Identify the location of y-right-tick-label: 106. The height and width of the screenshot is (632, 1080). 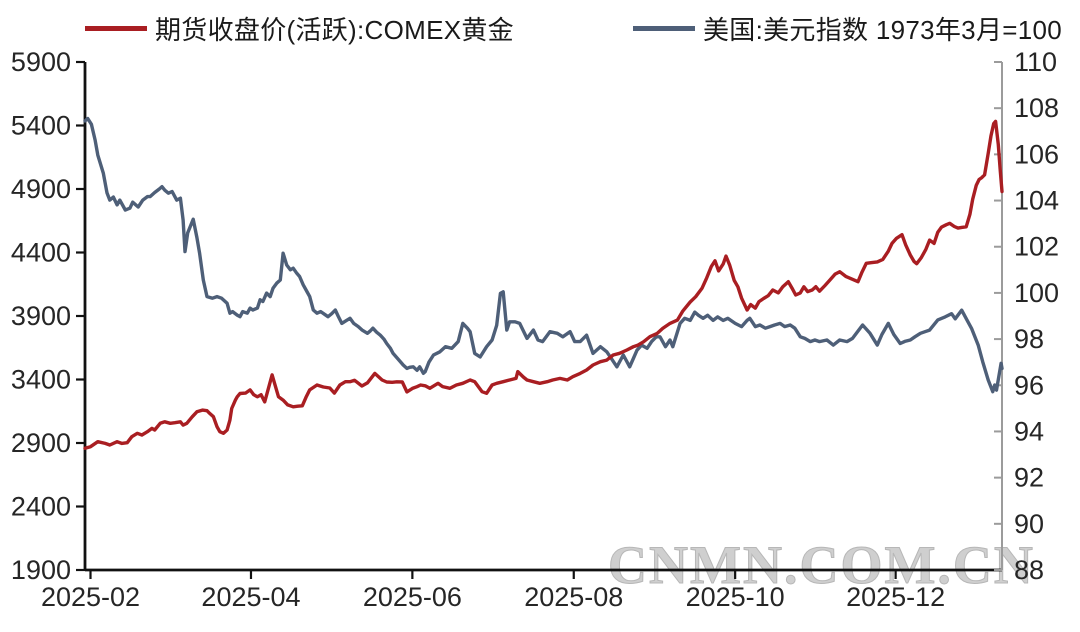
(1036, 154).